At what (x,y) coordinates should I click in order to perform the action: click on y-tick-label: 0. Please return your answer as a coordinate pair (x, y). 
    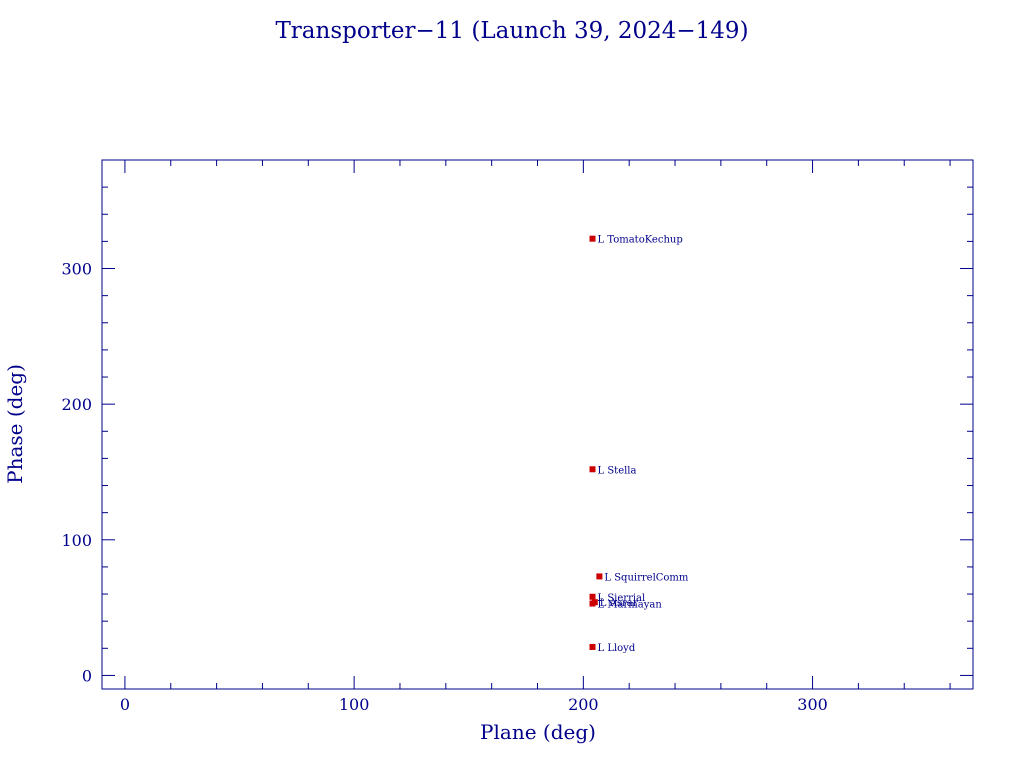
    Looking at the image, I should click on (87, 675).